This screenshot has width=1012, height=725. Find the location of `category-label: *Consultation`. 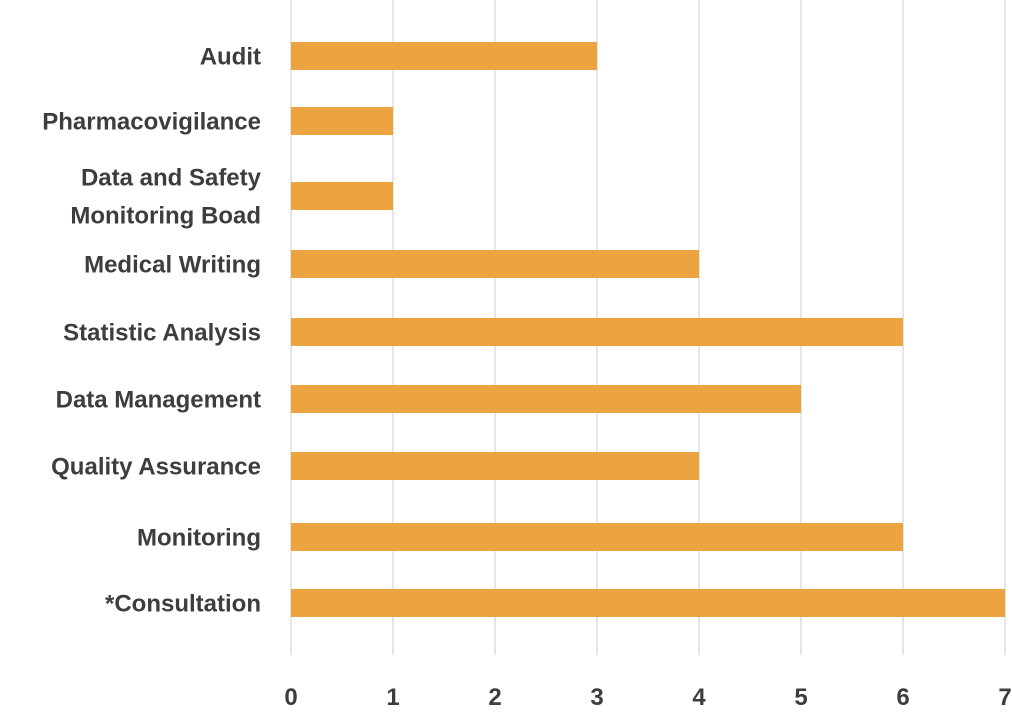

category-label: *Consultation is located at coordinates (183, 603).